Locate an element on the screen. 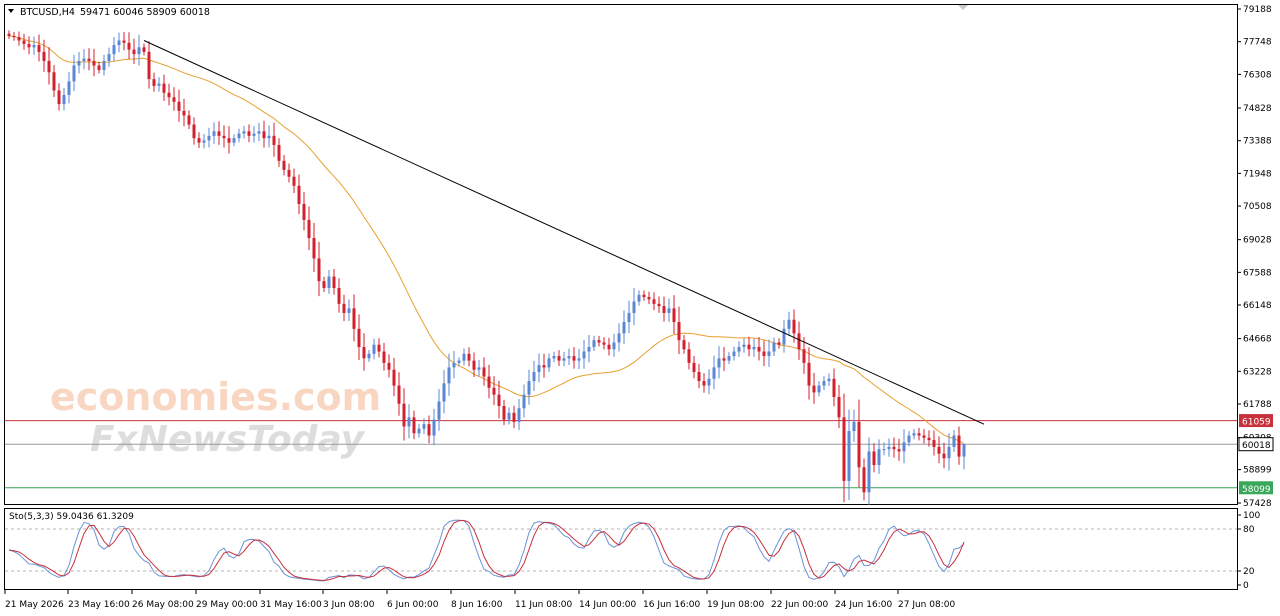  price-label-text: 60018 is located at coordinates (1256, 446).